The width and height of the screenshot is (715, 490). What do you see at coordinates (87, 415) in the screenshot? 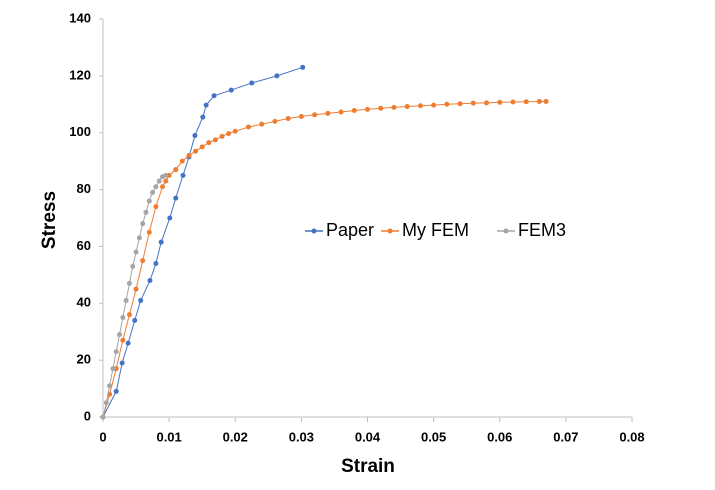
I see `y-tick-label: 0` at bounding box center [87, 415].